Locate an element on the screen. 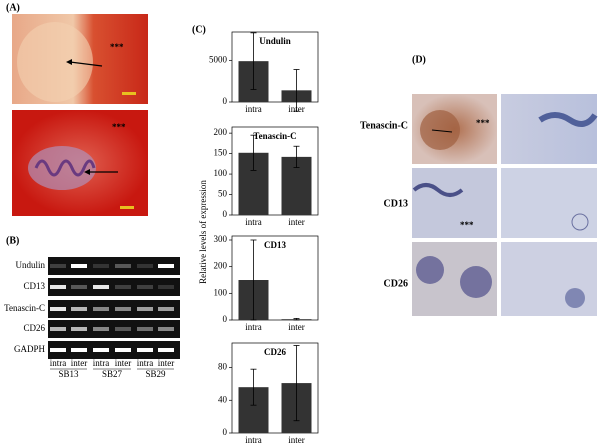  gene-label: Undulin is located at coordinates (30, 265).